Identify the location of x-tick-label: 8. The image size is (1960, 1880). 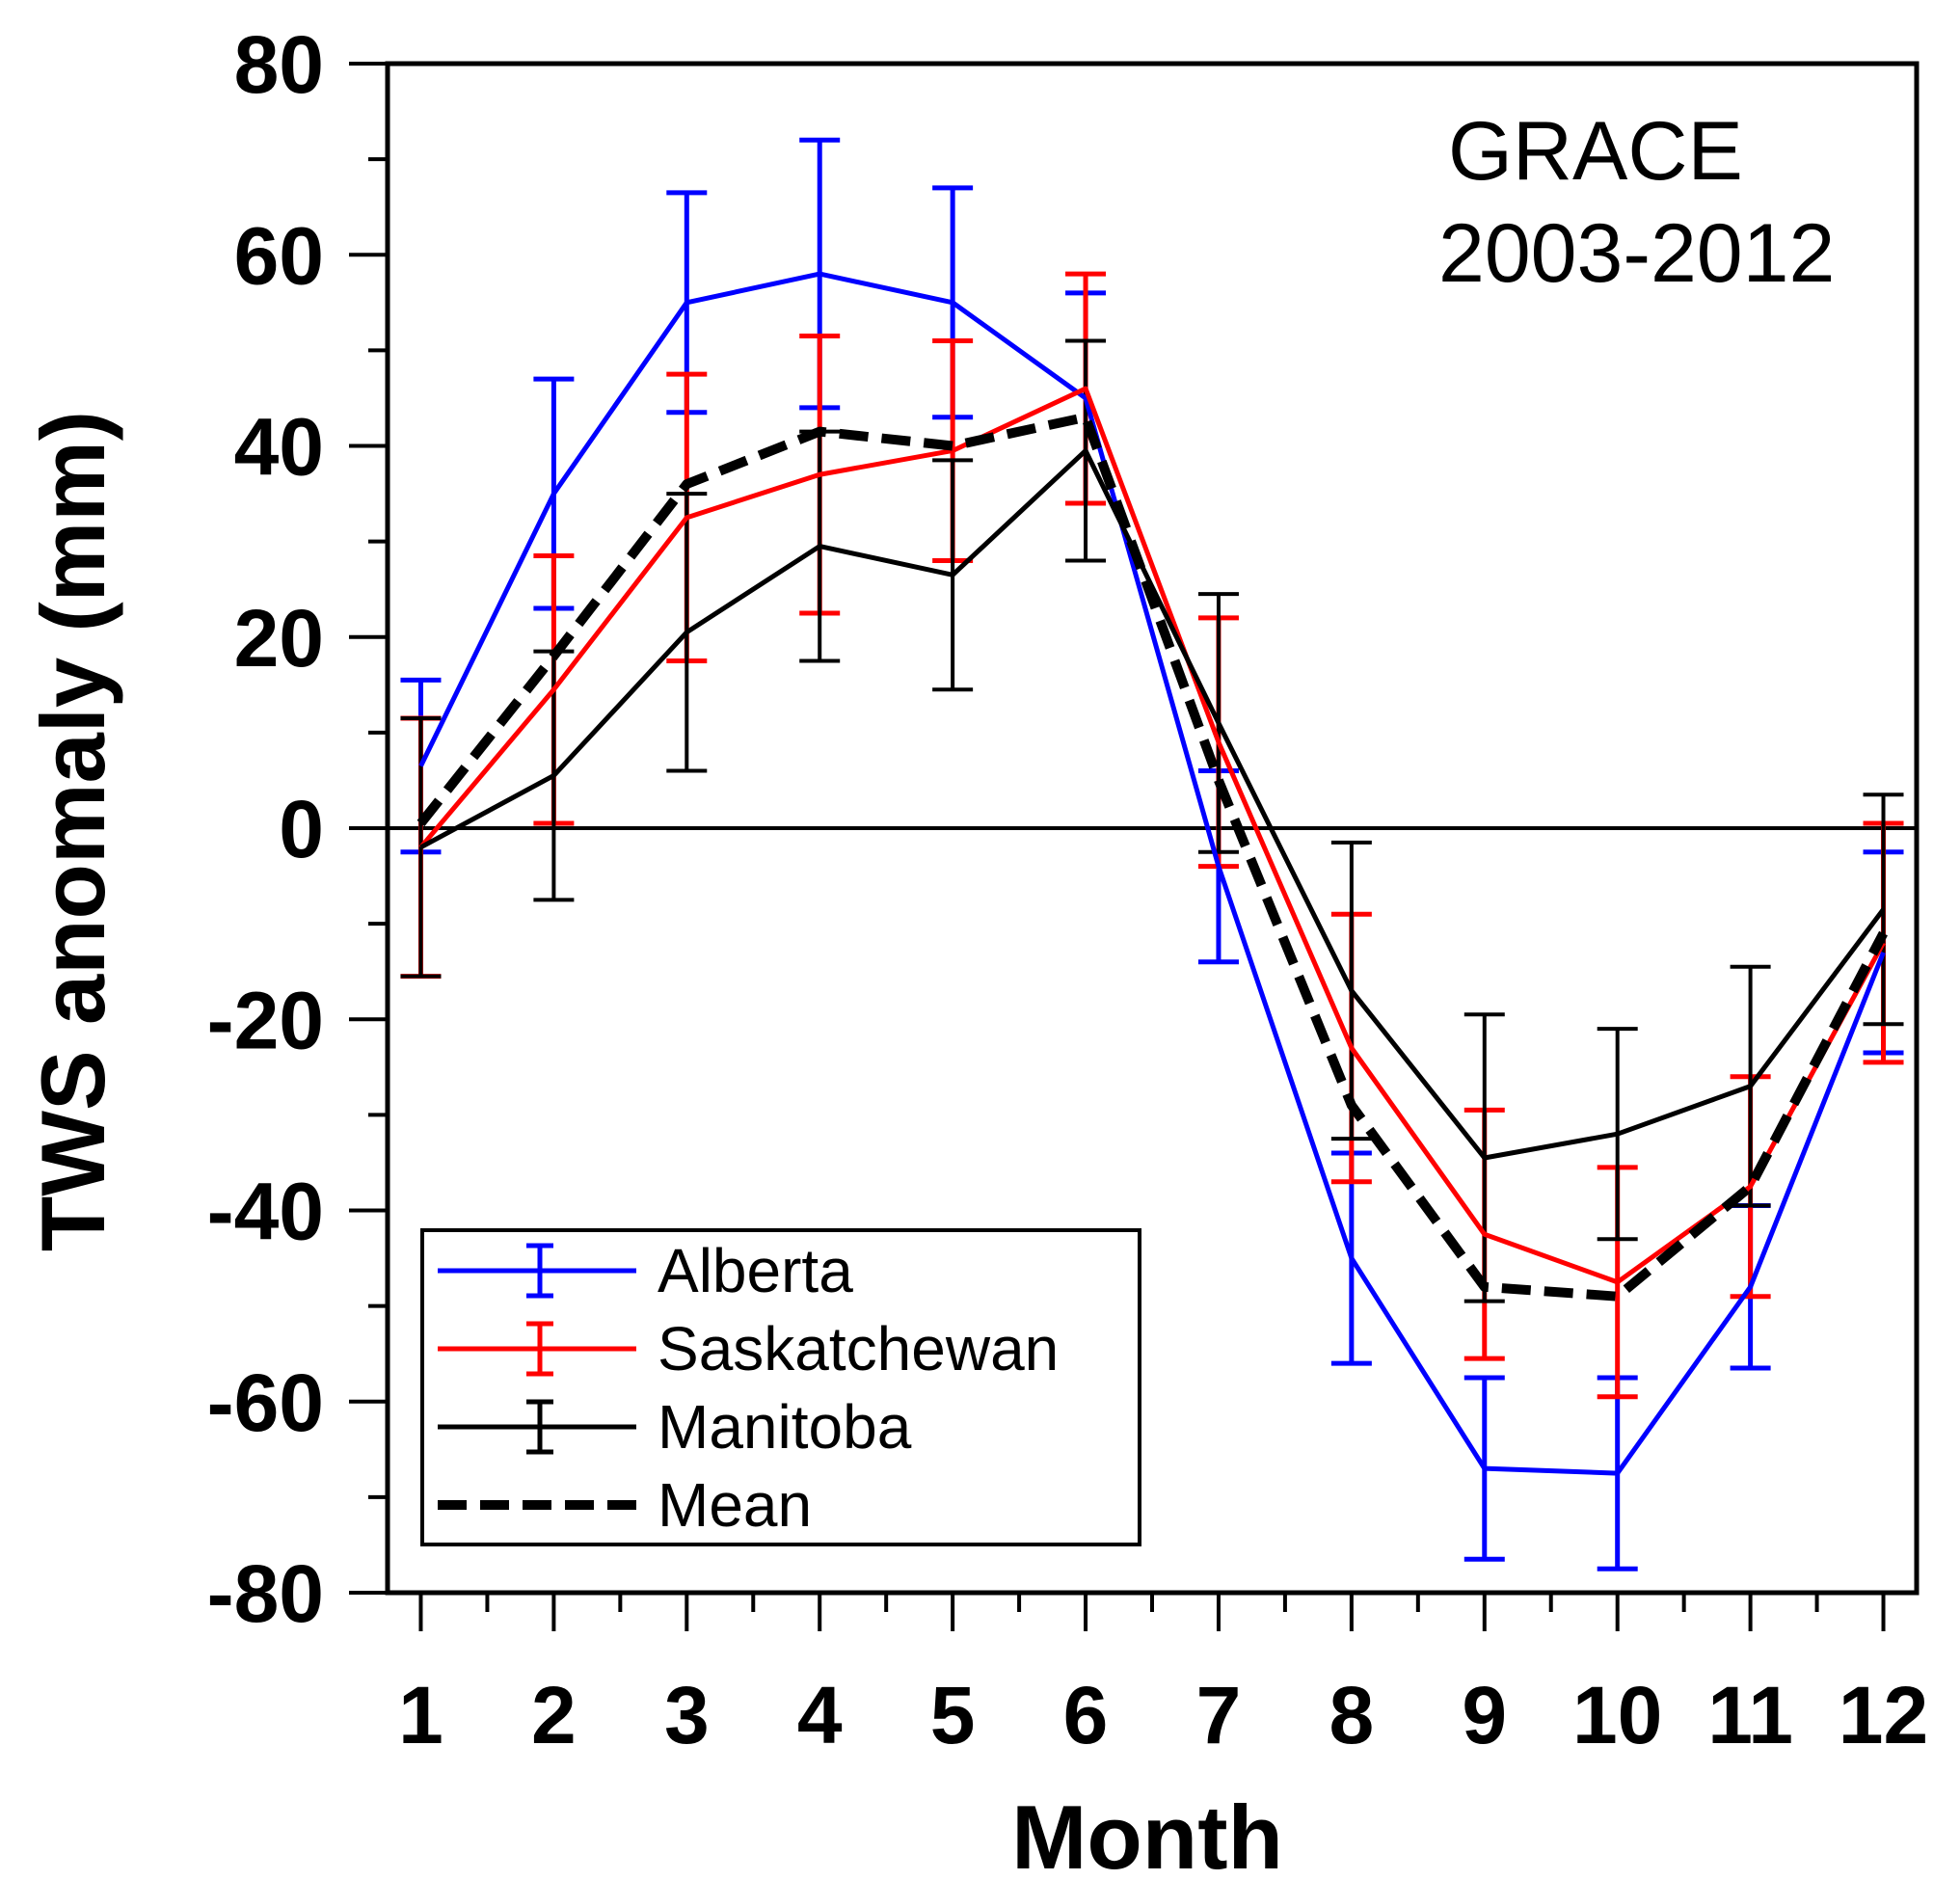
(1352, 1715).